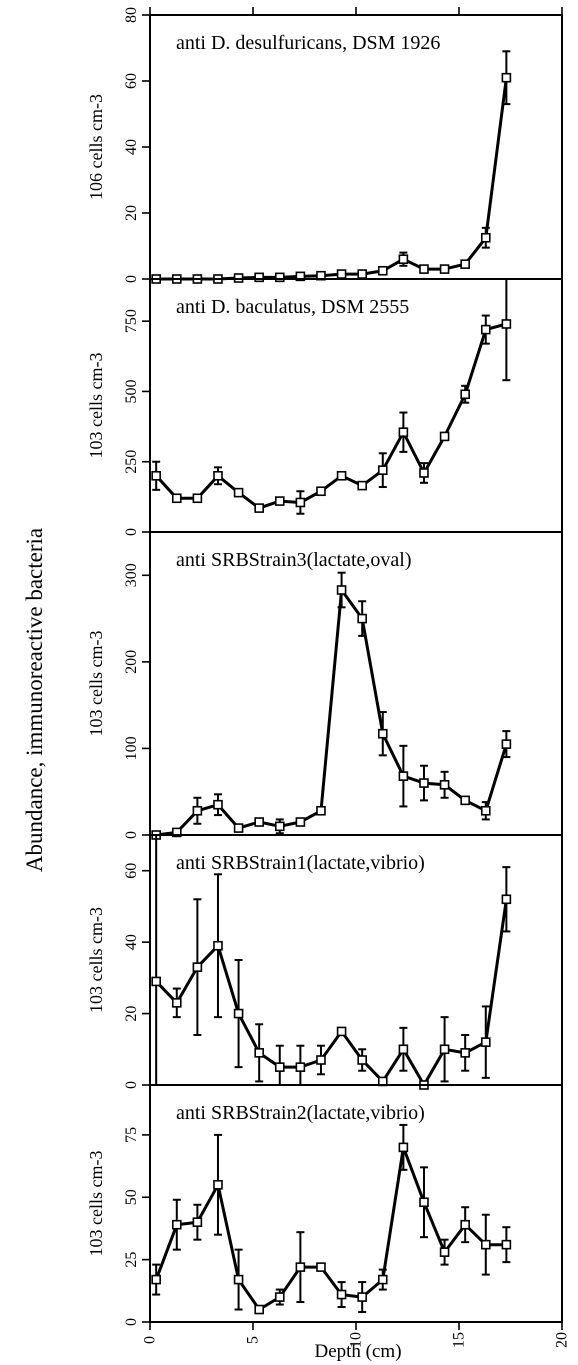 The height and width of the screenshot is (1365, 578). I want to click on y-tick-label: 50, so click(131, 1197).